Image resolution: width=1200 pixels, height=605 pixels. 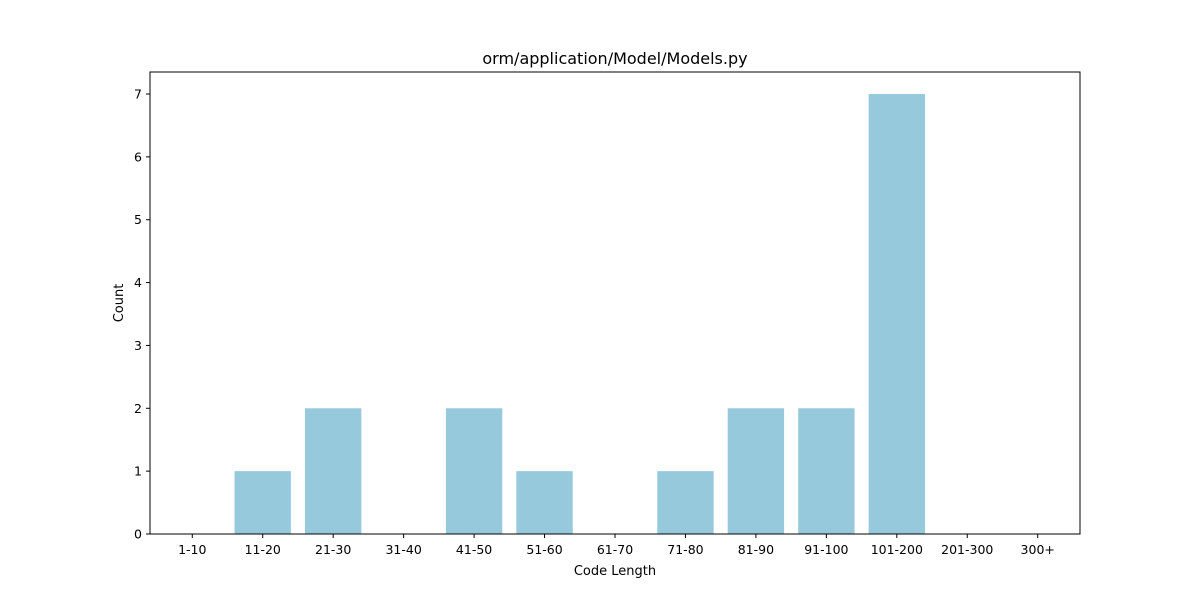 I want to click on y-tick-label: 4, so click(x=138, y=282).